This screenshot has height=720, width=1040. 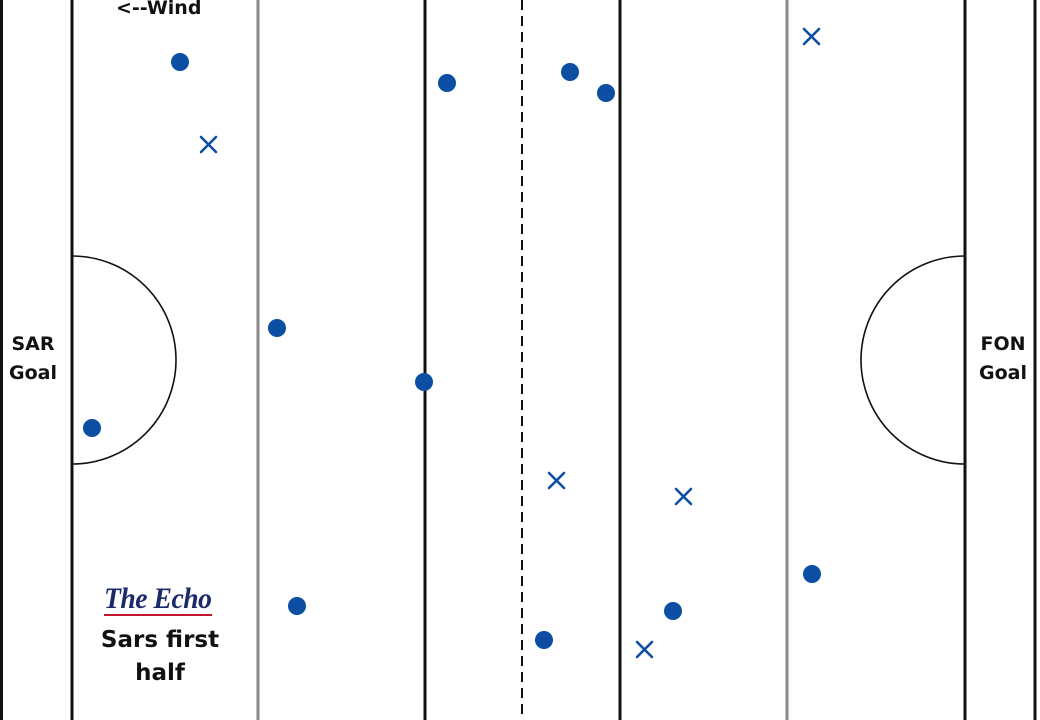 I want to click on left-goal-arc, so click(x=124, y=360).